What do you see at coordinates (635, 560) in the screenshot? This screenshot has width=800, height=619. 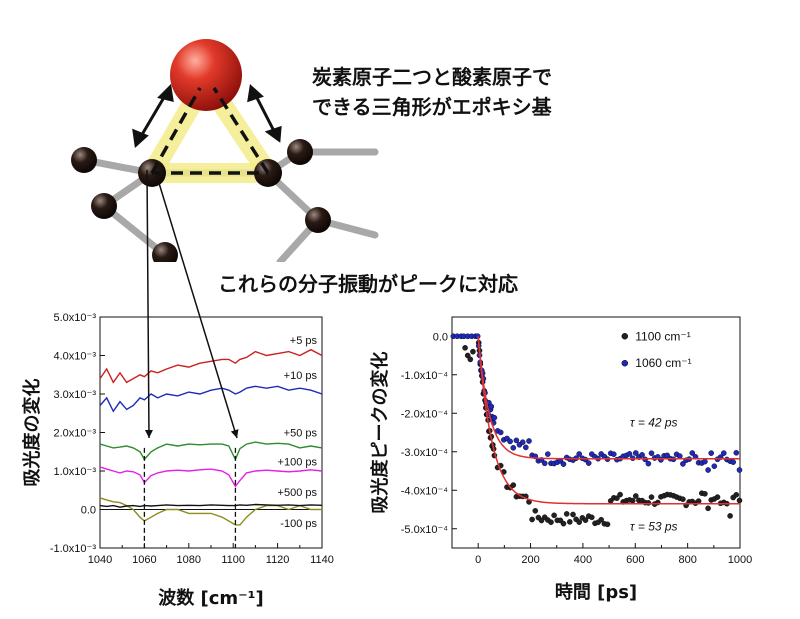 I see `x-tick-label: 600` at bounding box center [635, 560].